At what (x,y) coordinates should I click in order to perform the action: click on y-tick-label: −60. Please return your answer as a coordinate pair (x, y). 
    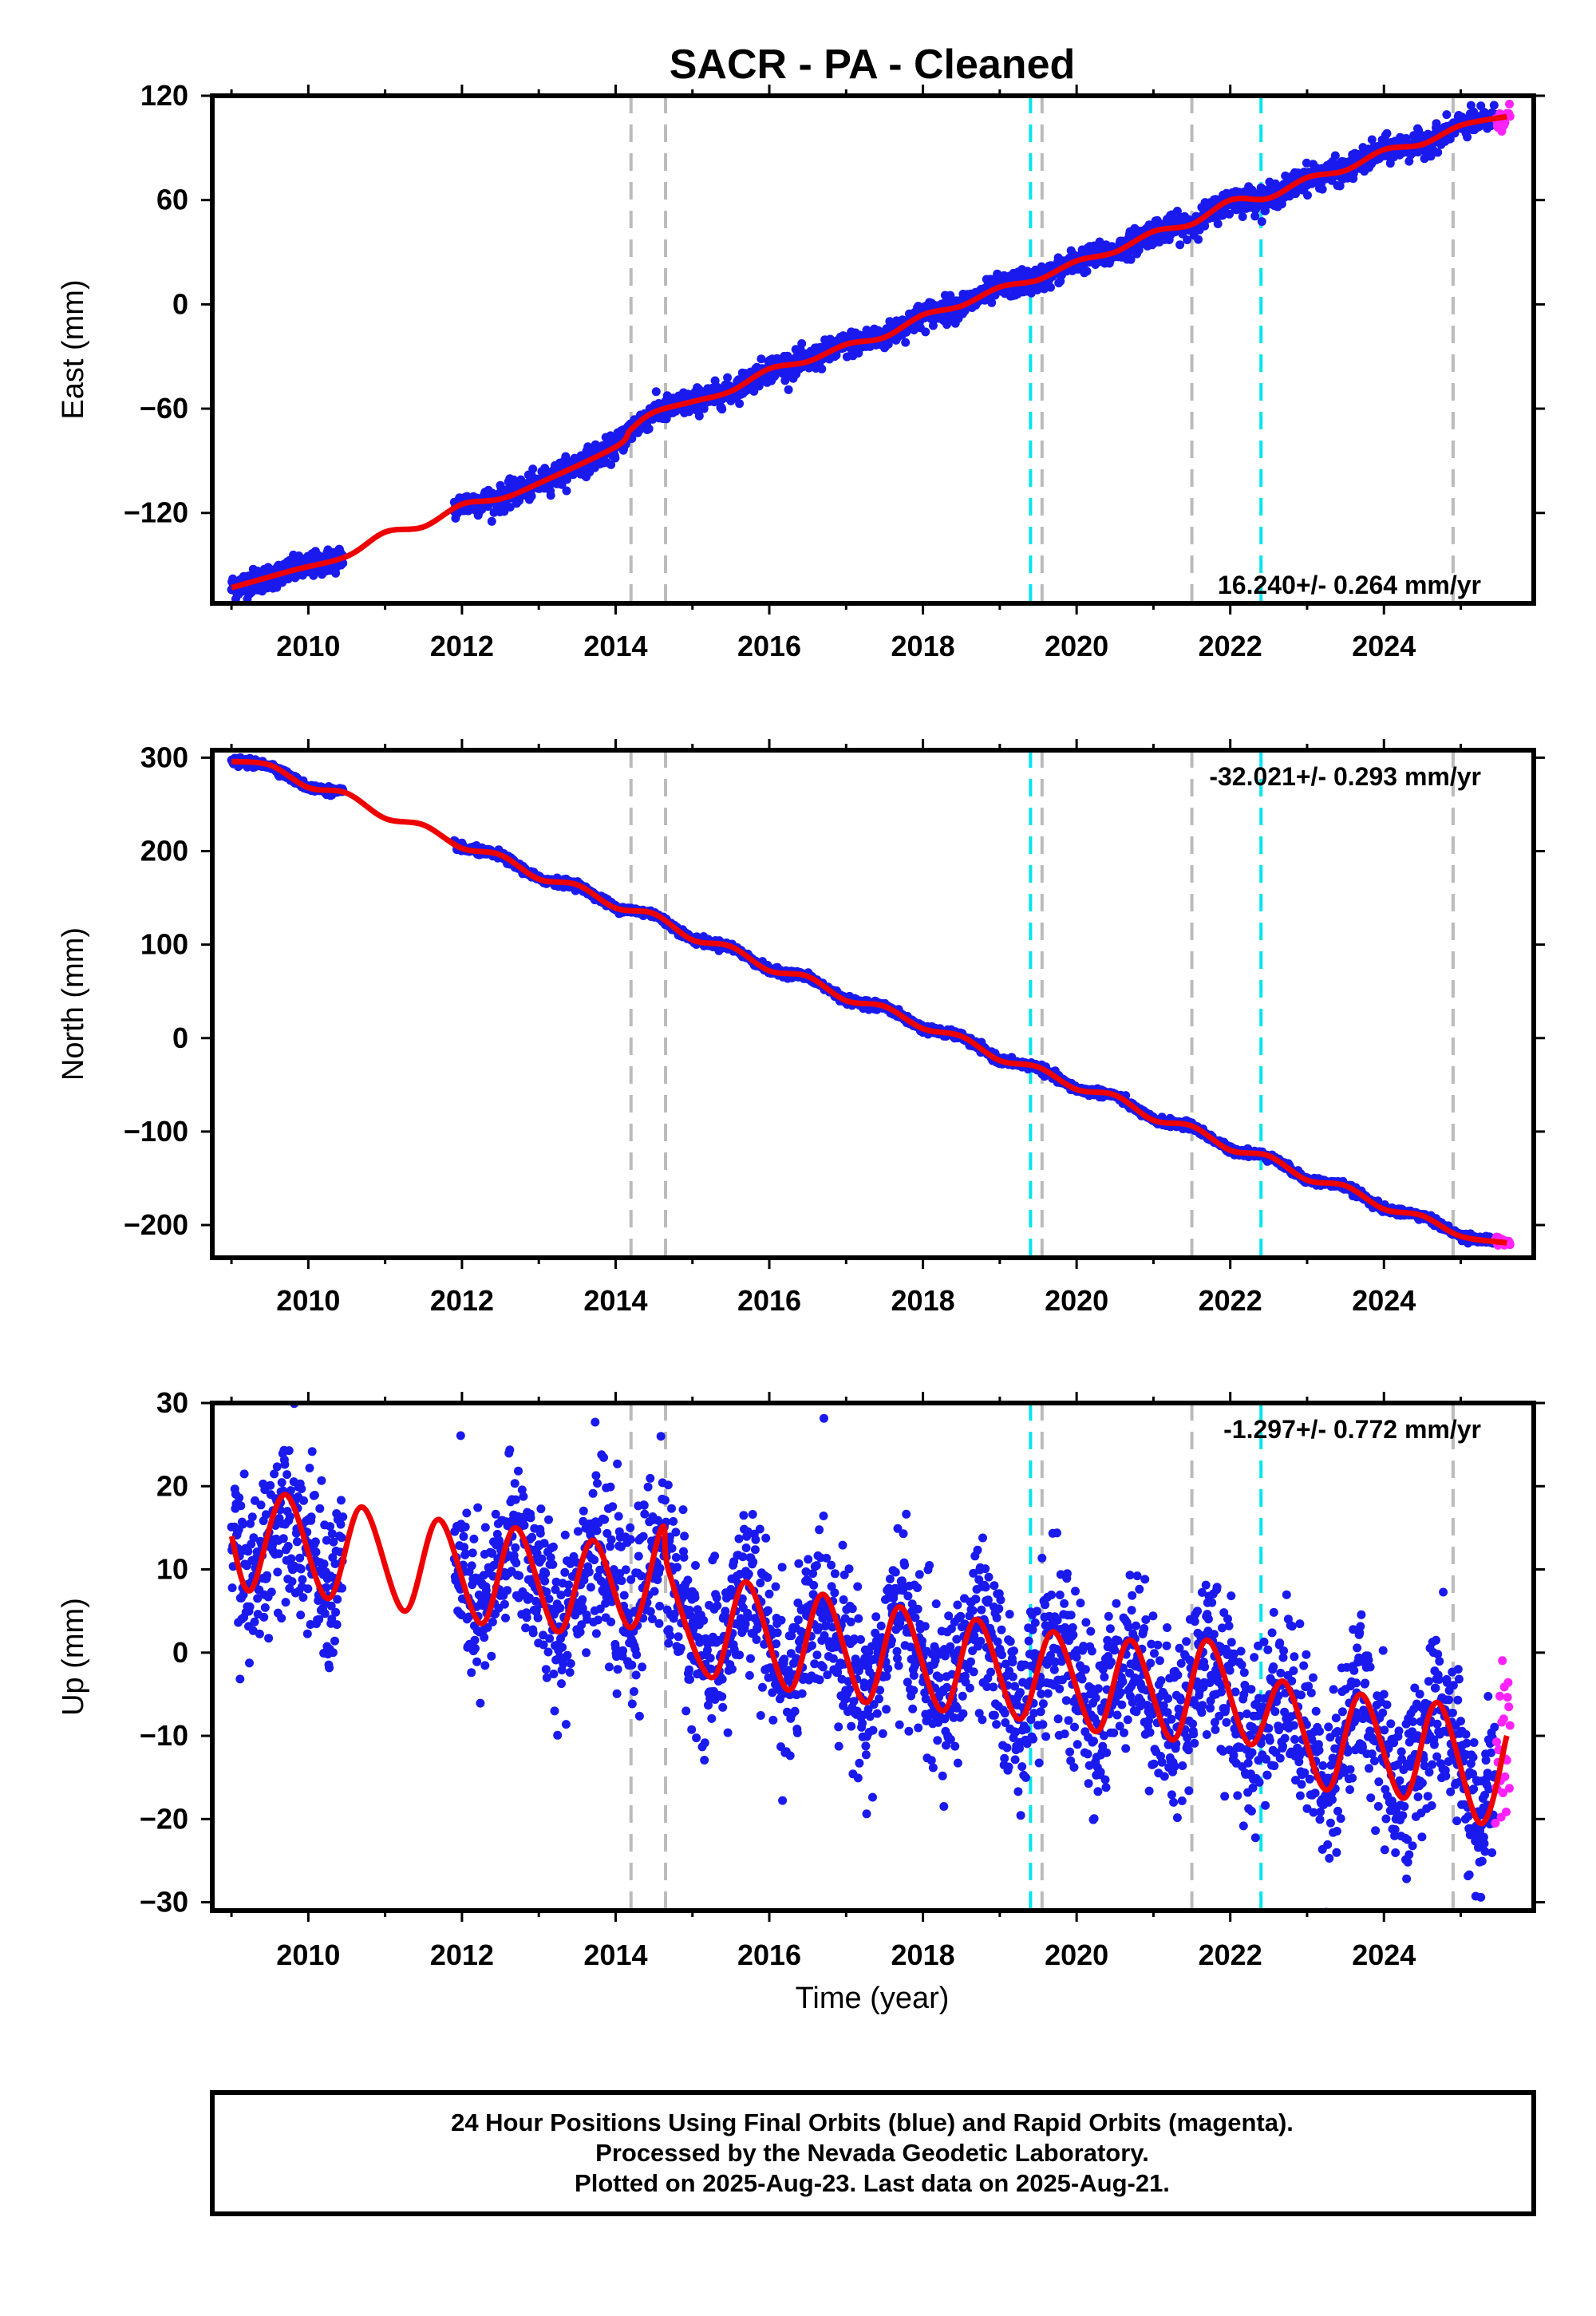
    Looking at the image, I should click on (164, 408).